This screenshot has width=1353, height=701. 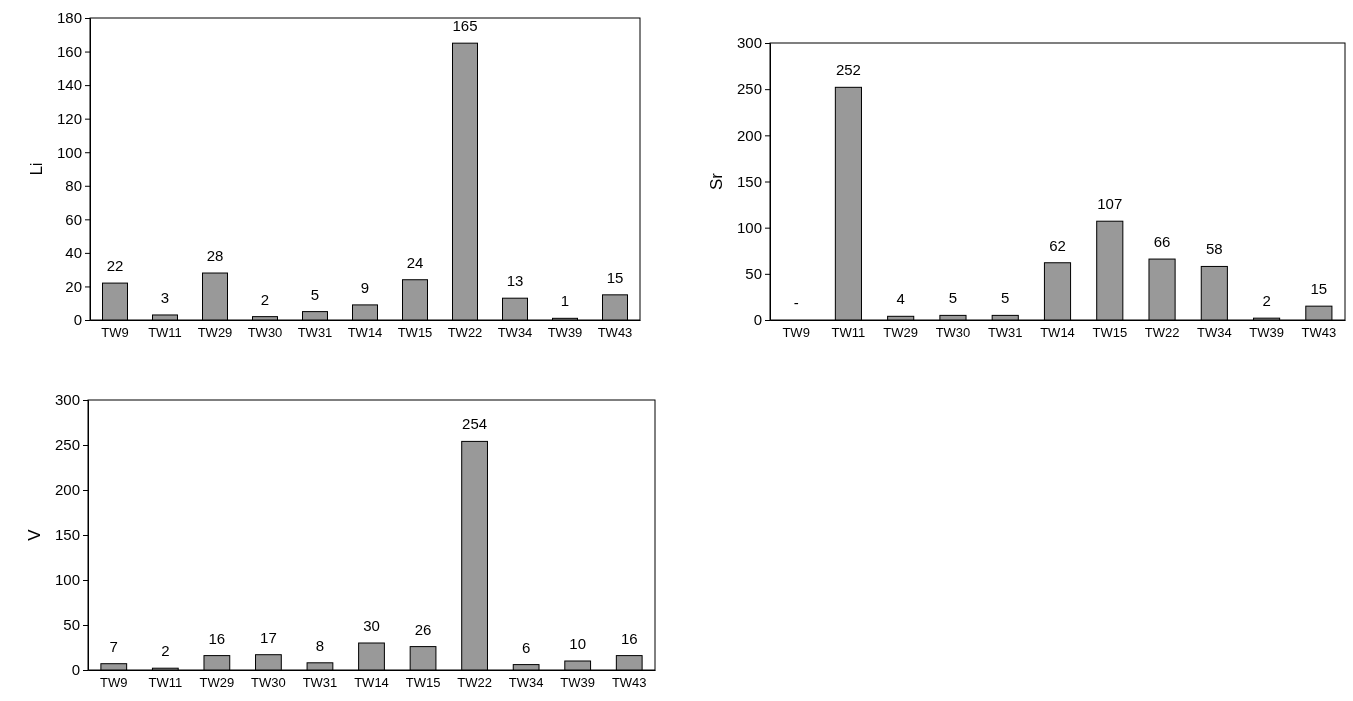 I want to click on y-axis-title: V, so click(x=34, y=534).